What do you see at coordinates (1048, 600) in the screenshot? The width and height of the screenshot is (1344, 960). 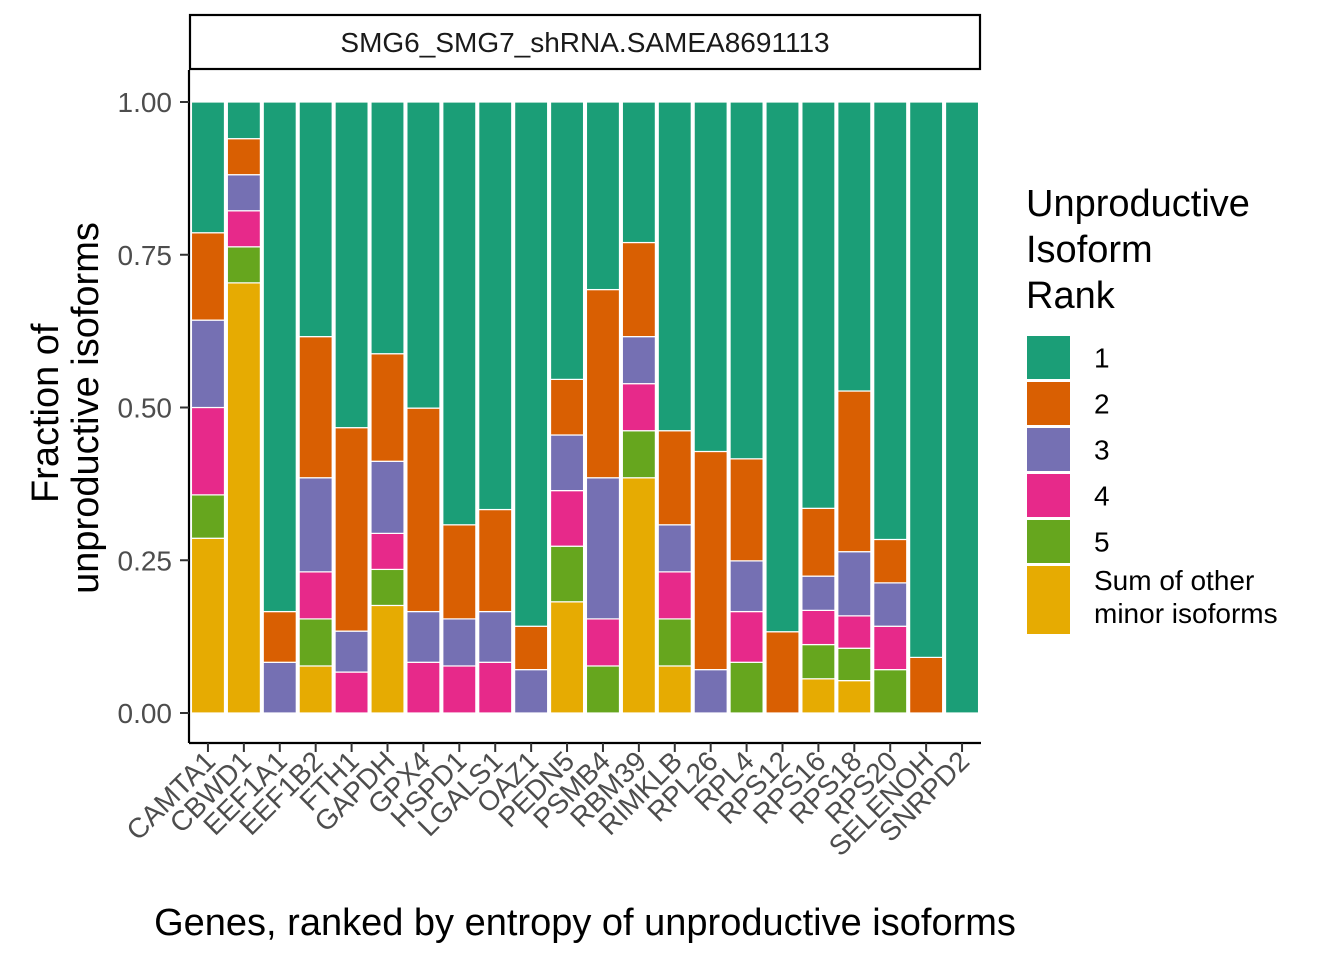 I see `legend-key-sum-of-other-minor-isoforms` at bounding box center [1048, 600].